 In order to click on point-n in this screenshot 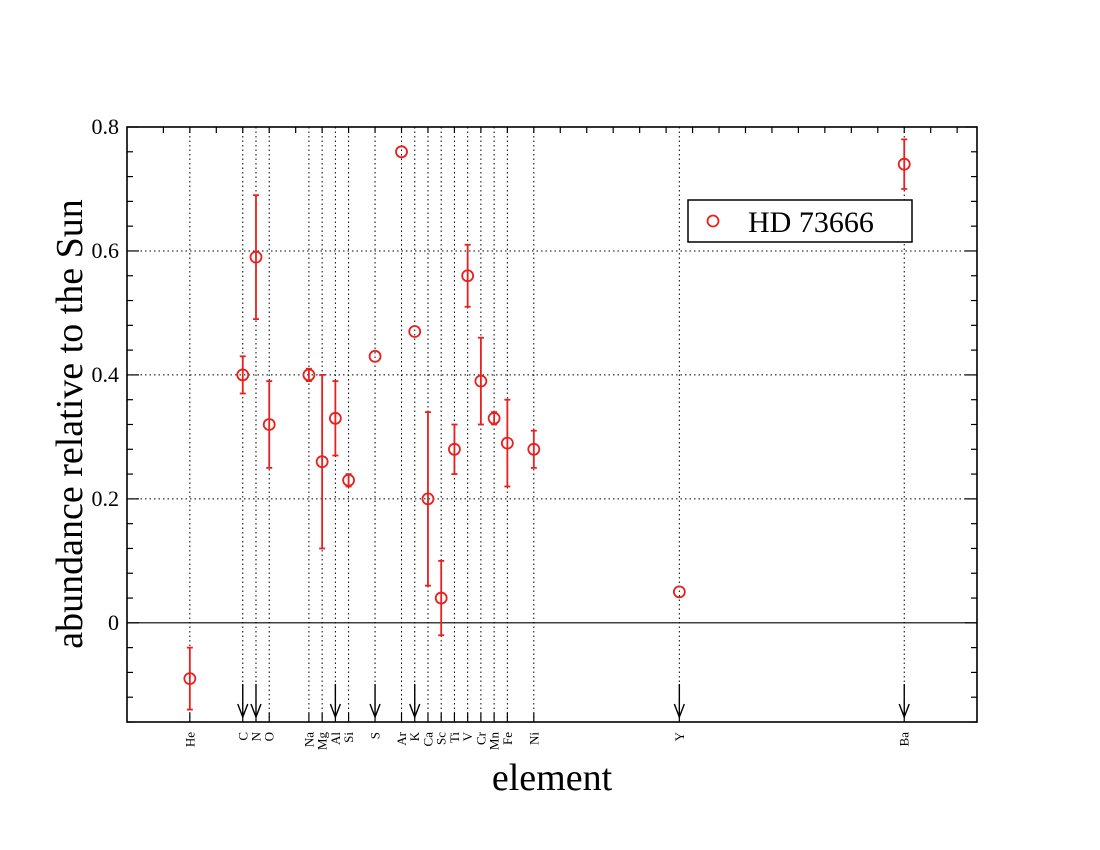, I will do `click(256, 257)`.